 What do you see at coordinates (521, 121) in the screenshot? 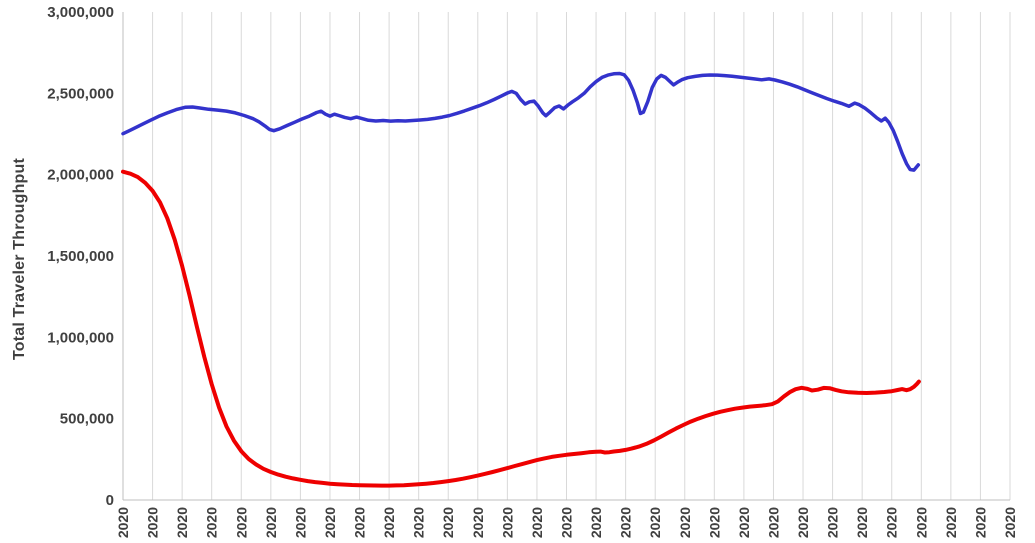
I see `blue-series-line` at bounding box center [521, 121].